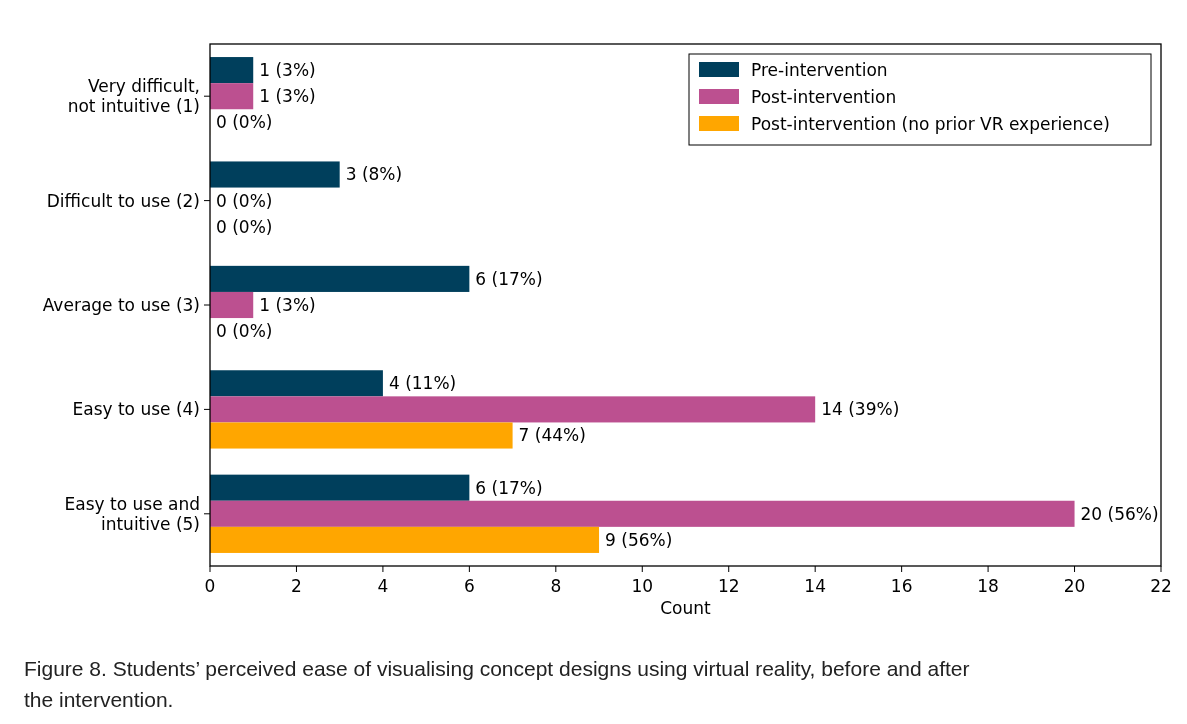 Image resolution: width=1187 pixels, height=724 pixels. What do you see at coordinates (132, 513) in the screenshot?
I see `y-tick-label: Easy to use and intuitive (5)` at bounding box center [132, 513].